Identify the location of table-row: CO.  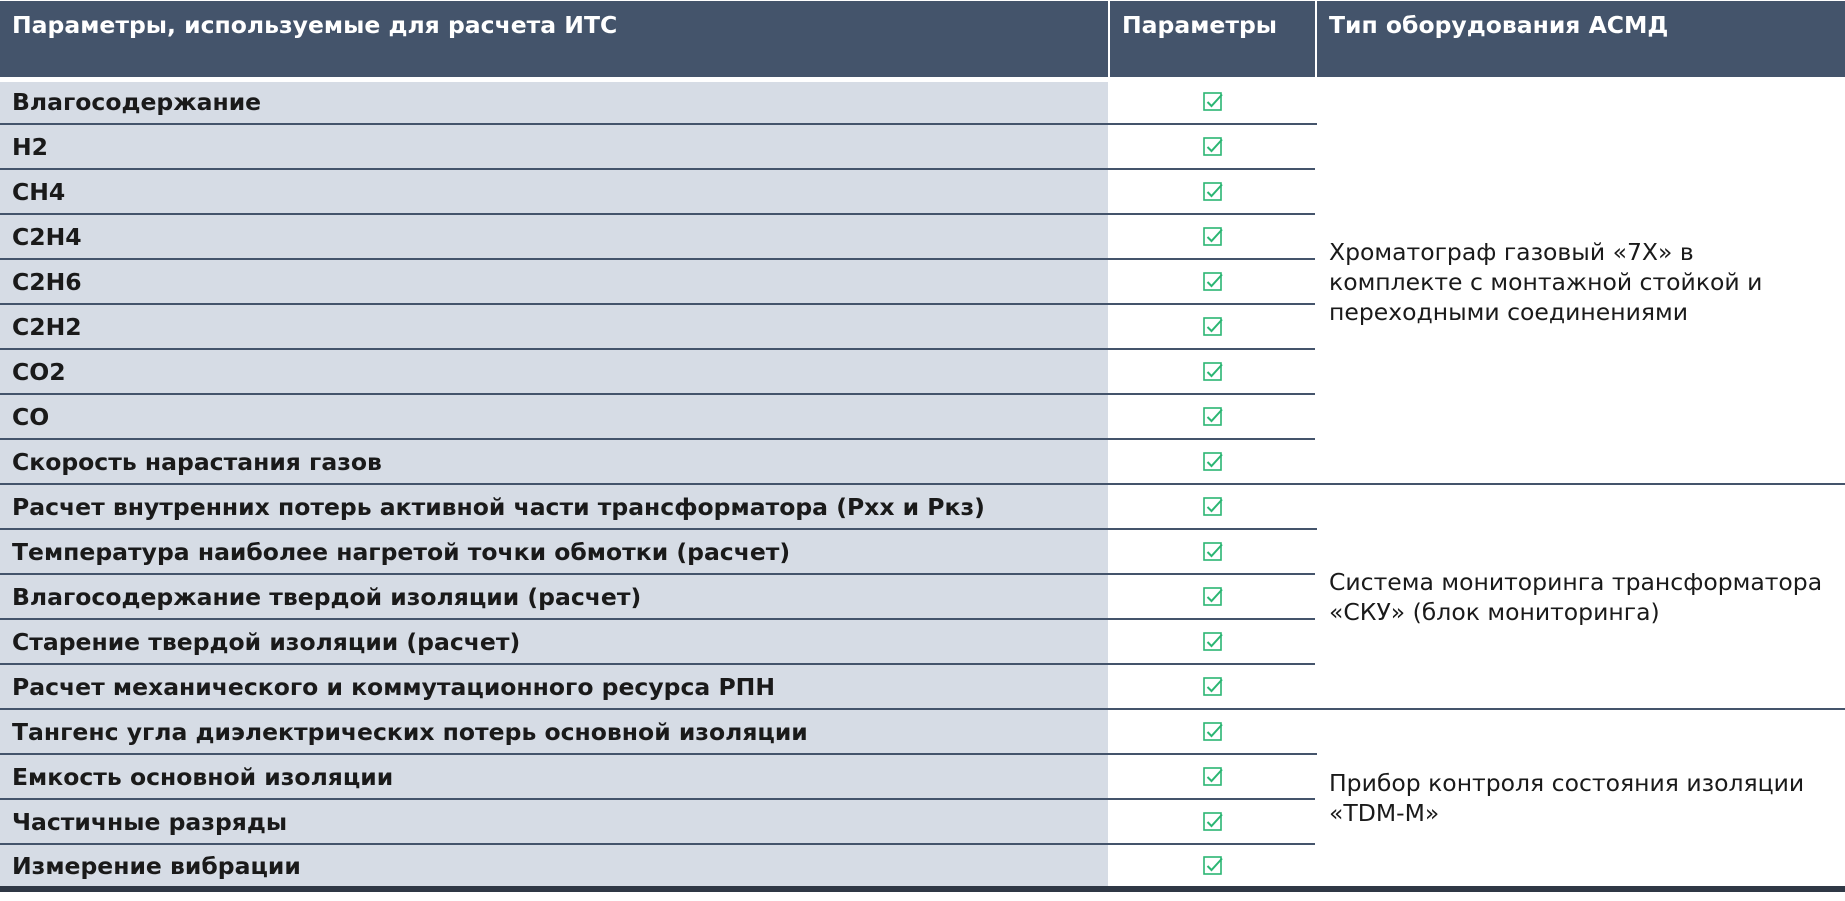
(922, 417).